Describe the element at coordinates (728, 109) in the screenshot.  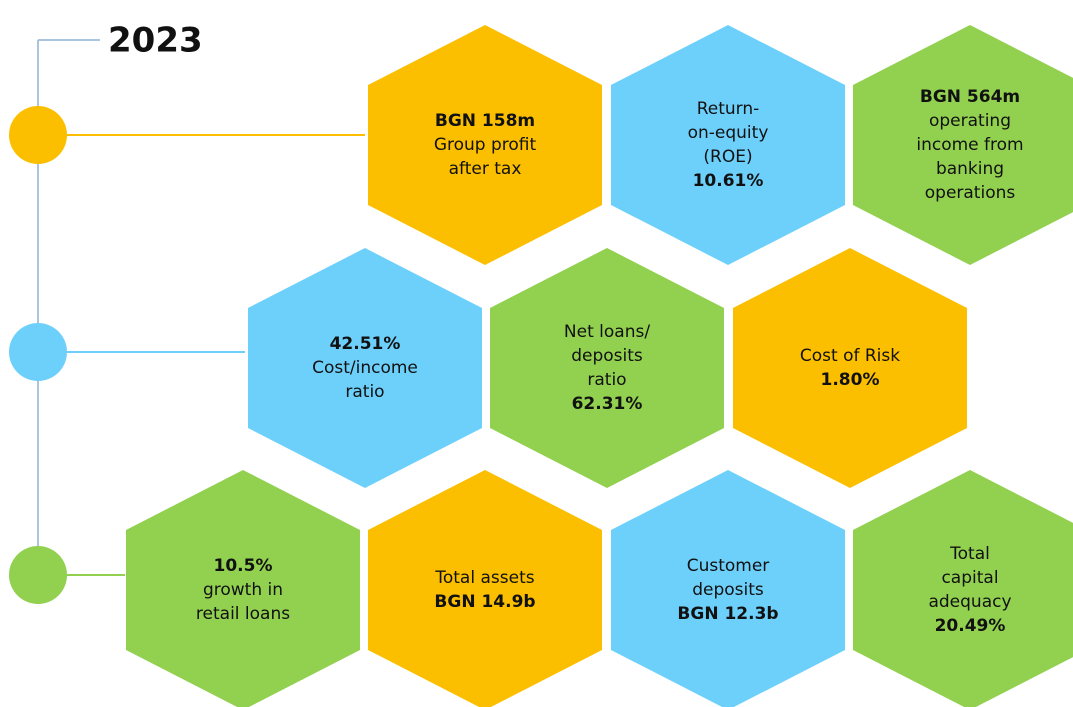
I see `hexagon-text: Return-` at that location.